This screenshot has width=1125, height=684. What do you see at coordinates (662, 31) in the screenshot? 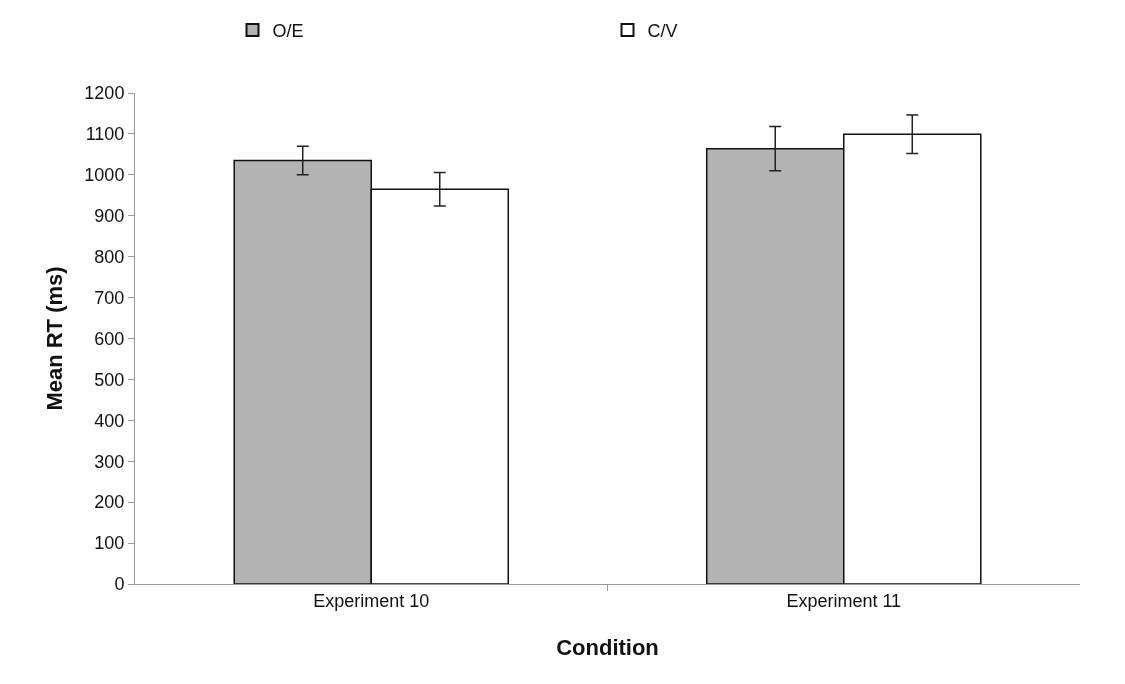
I see `legend-label: C/V` at bounding box center [662, 31].